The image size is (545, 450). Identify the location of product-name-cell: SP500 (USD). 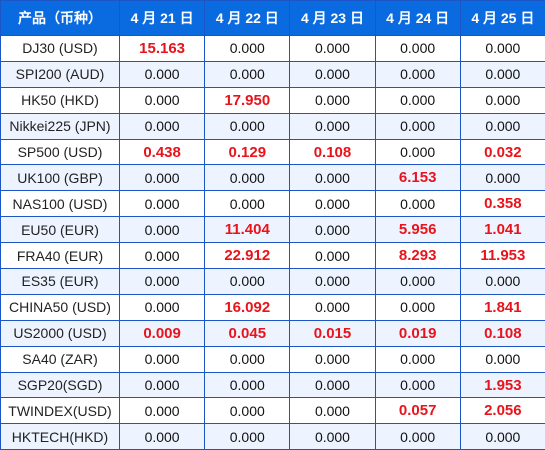
(60, 152).